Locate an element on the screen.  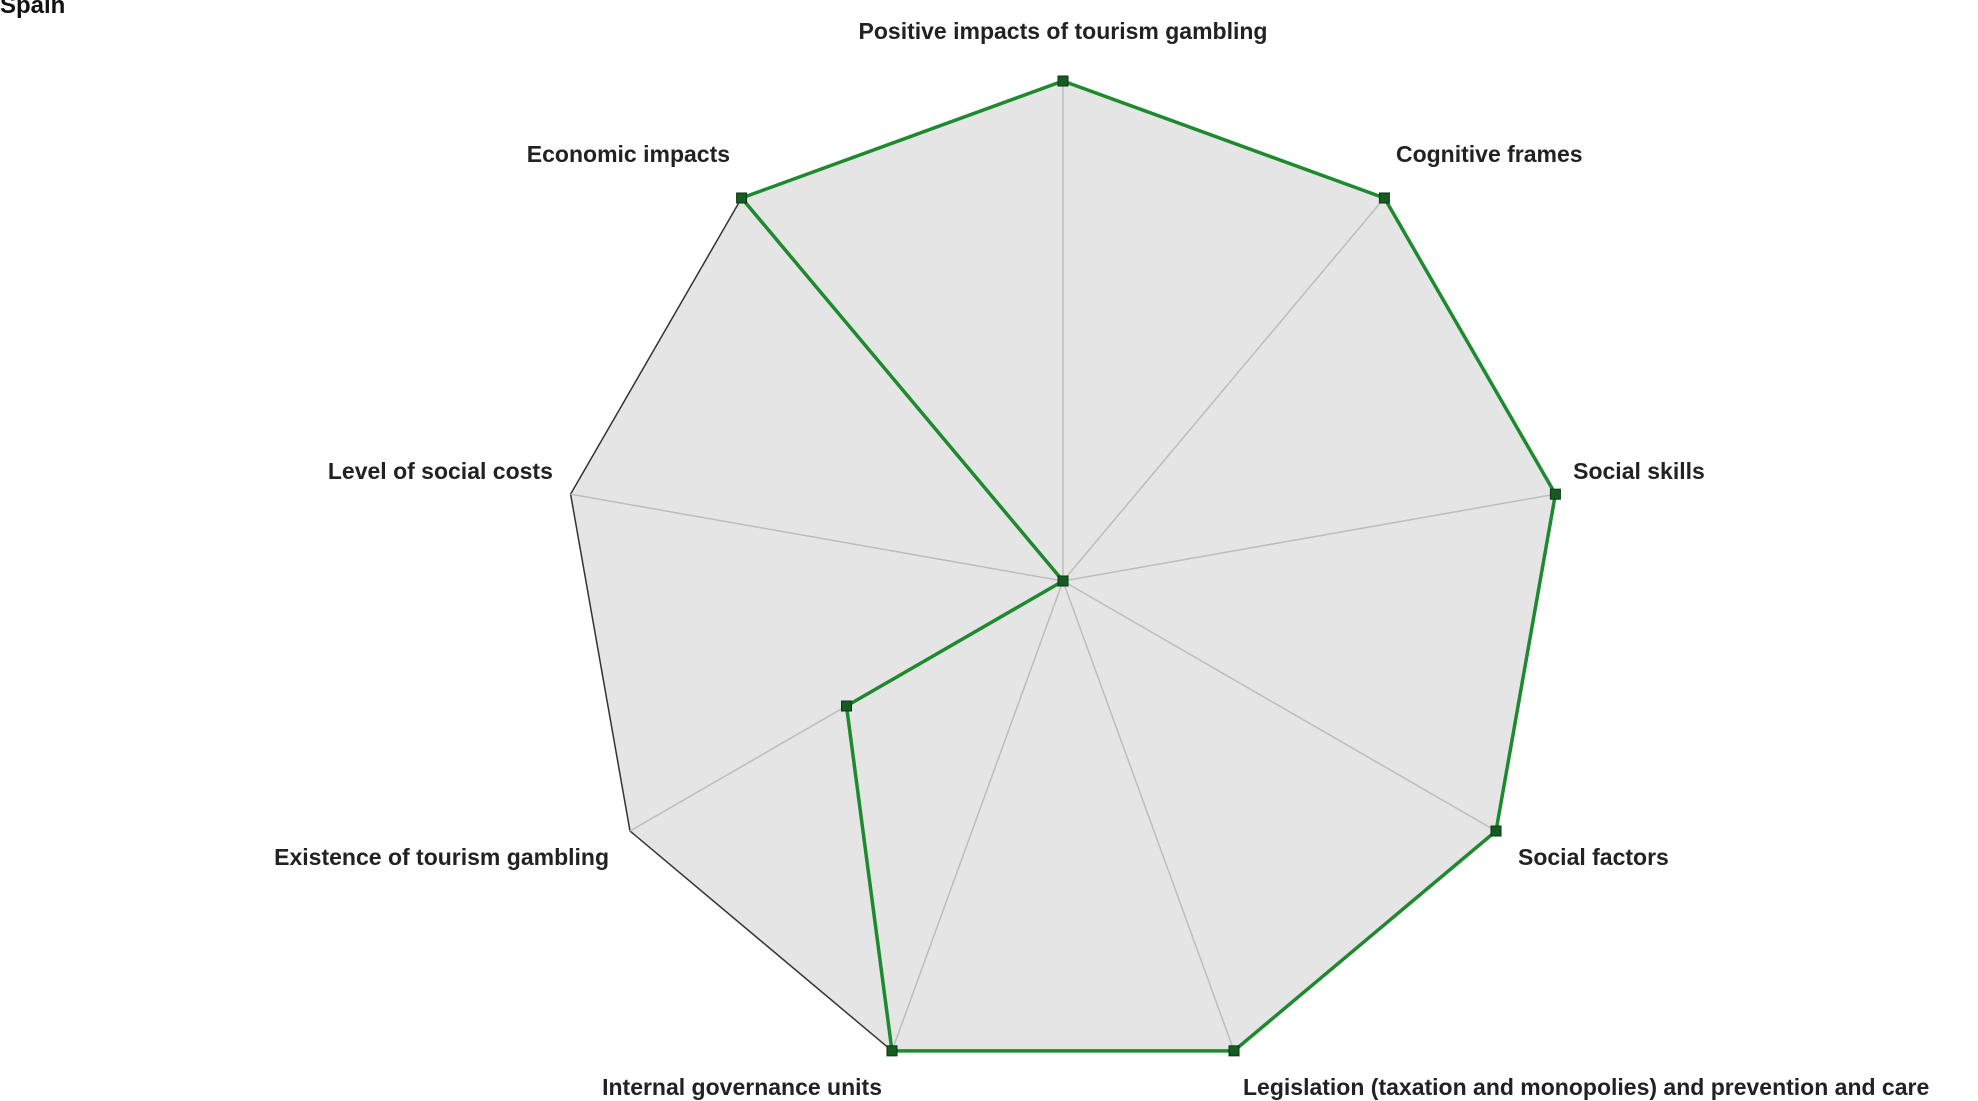
axis-label-2: Social skills is located at coordinates (1639, 471).